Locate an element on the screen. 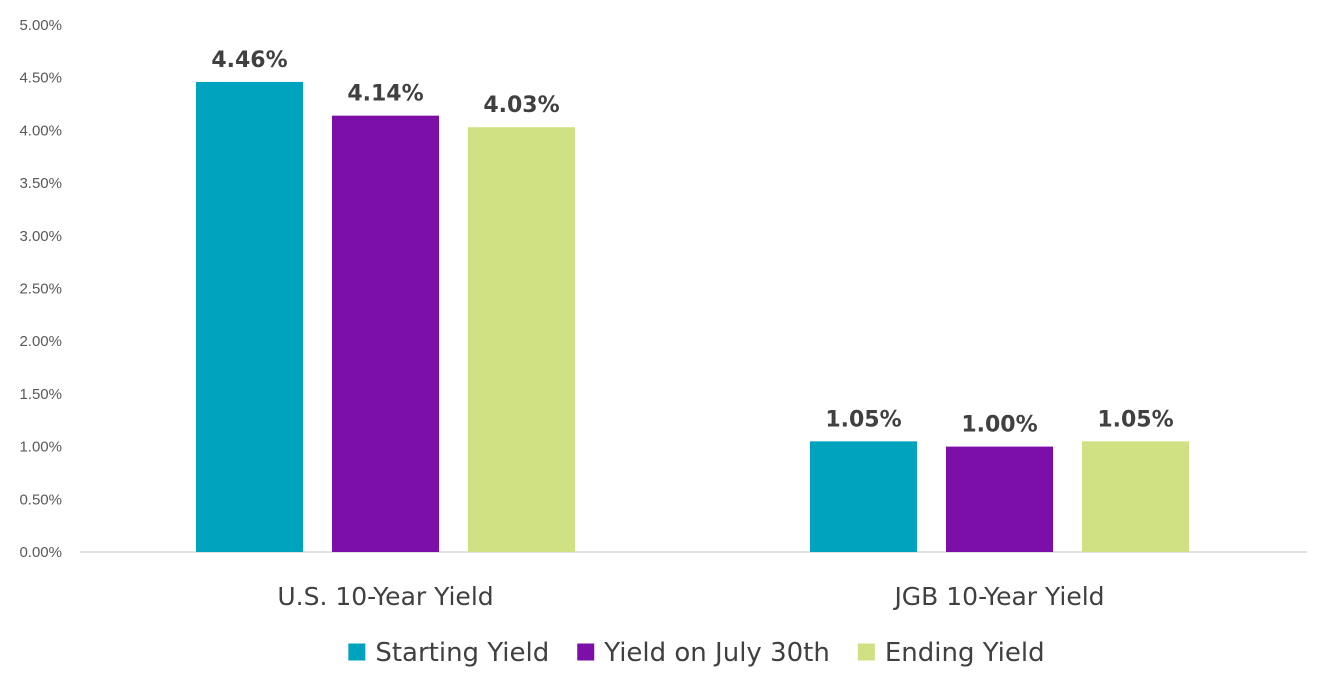 This screenshot has width=1327, height=691. y-tick-label: 1.50% is located at coordinates (40, 394).